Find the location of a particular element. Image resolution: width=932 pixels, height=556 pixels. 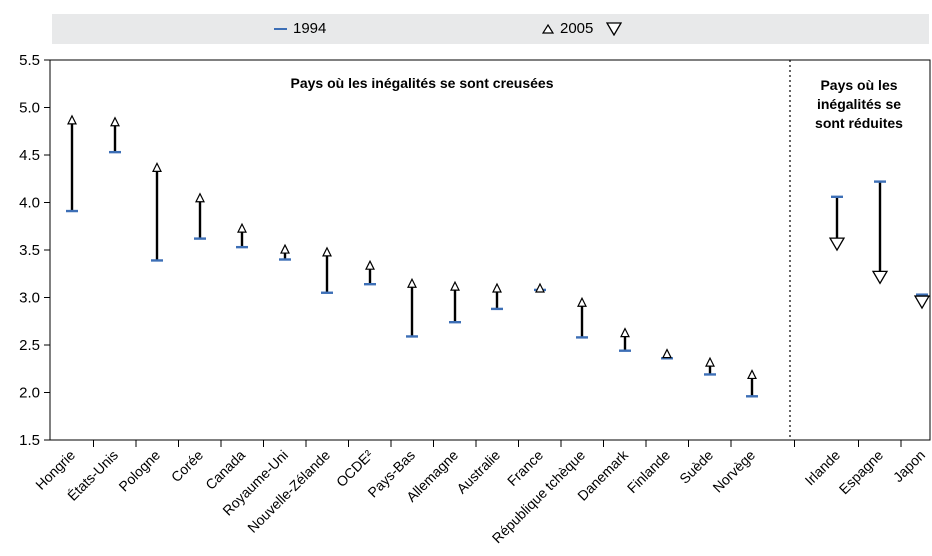

y-tick-label: 3.0 is located at coordinates (29, 298).